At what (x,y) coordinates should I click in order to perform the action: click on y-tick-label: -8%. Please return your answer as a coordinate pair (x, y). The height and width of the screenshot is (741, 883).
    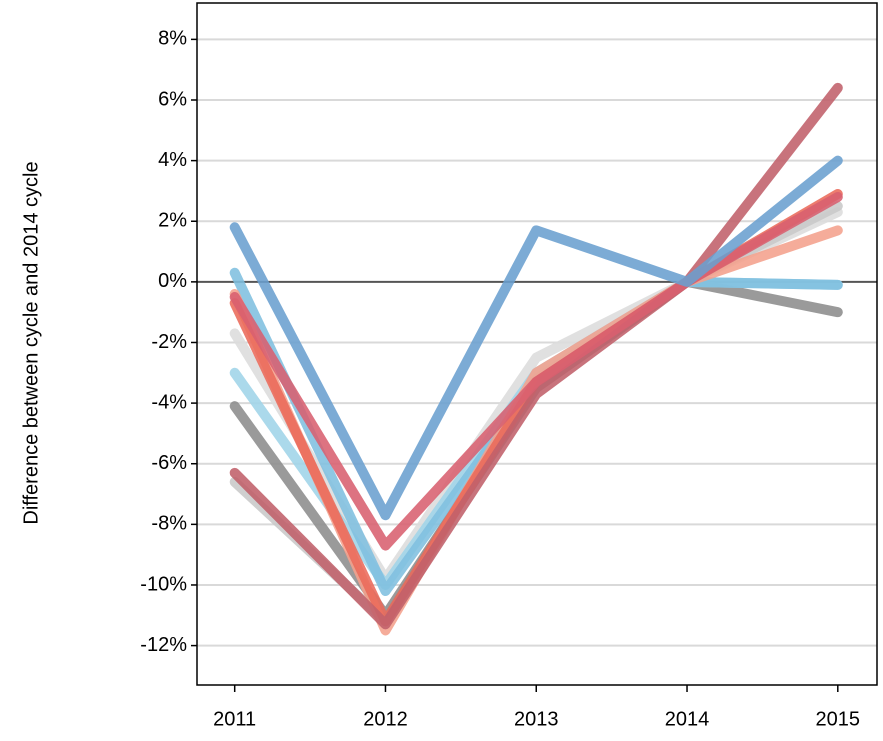
    Looking at the image, I should click on (169, 524).